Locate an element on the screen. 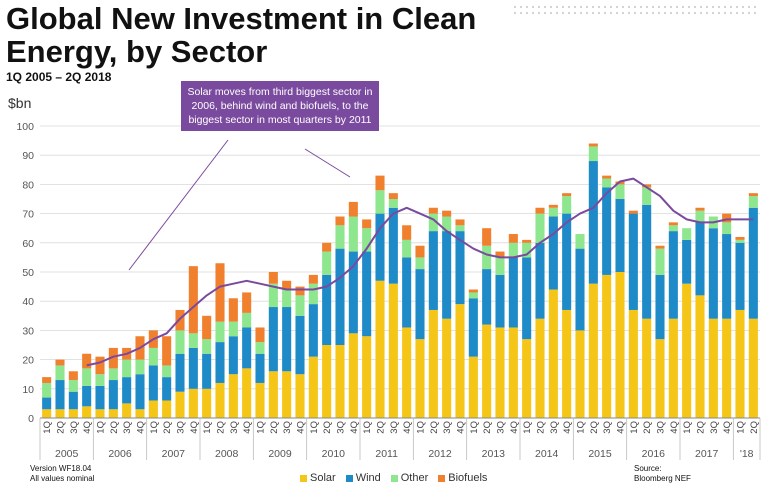  legend-item-solar: Solar is located at coordinates (318, 478).